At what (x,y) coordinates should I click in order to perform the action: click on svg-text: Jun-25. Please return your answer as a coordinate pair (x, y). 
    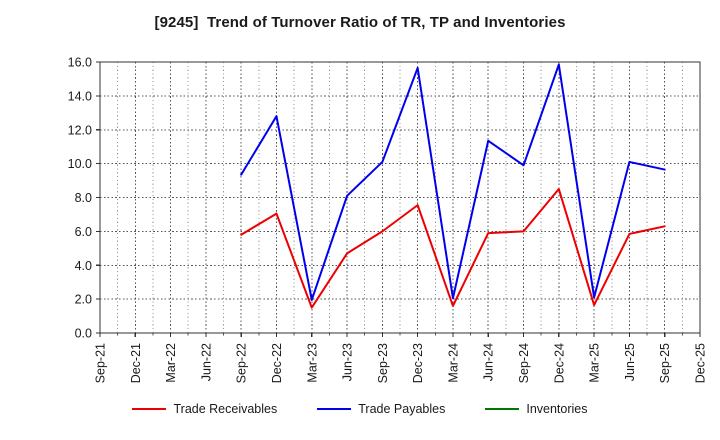
    Looking at the image, I should click on (630, 362).